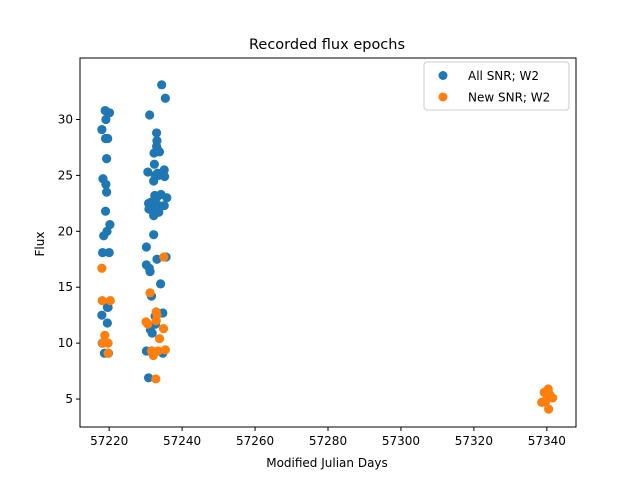  Describe the element at coordinates (65, 175) in the screenshot. I see `y-tick-label: 25` at that location.